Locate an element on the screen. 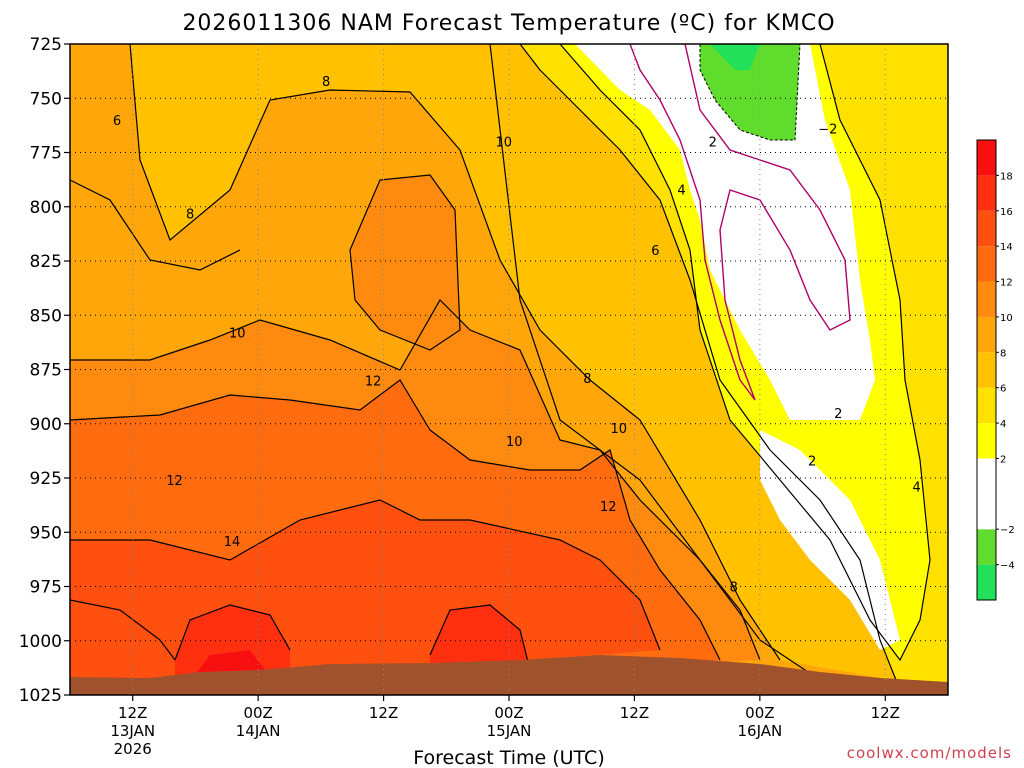  colorbar: 18 16 14 12 10 8 6 4 2 −2 −4 is located at coordinates (995, 370).